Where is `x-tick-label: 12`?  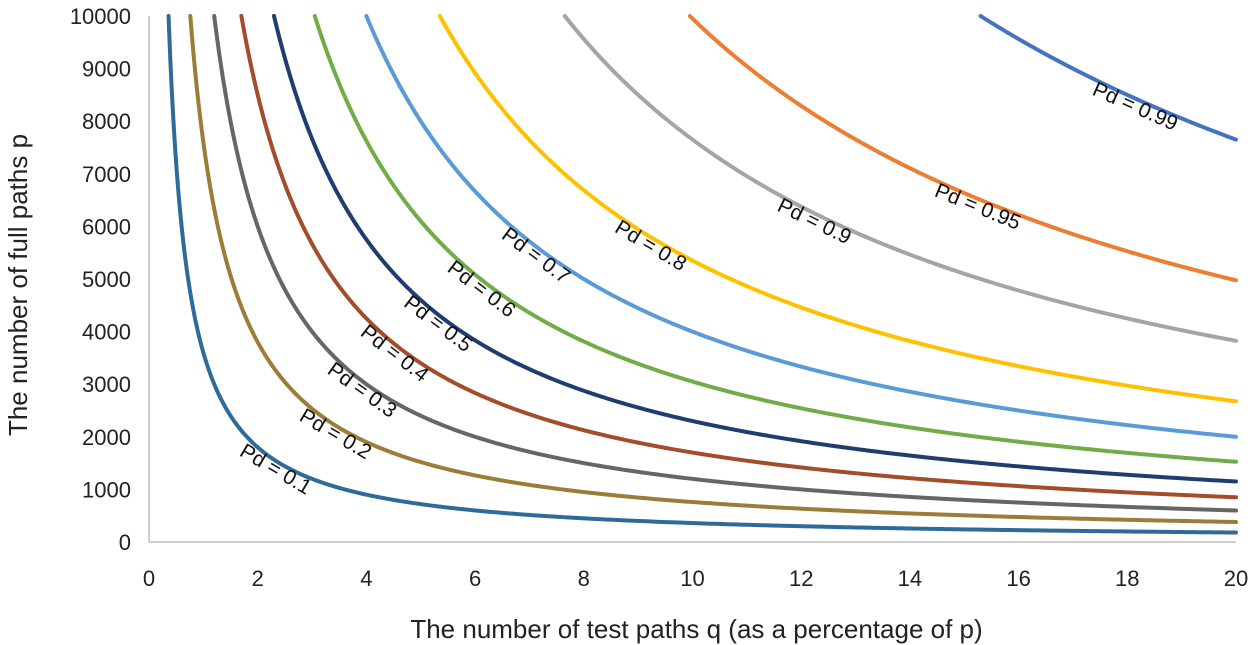 x-tick-label: 12 is located at coordinates (801, 578).